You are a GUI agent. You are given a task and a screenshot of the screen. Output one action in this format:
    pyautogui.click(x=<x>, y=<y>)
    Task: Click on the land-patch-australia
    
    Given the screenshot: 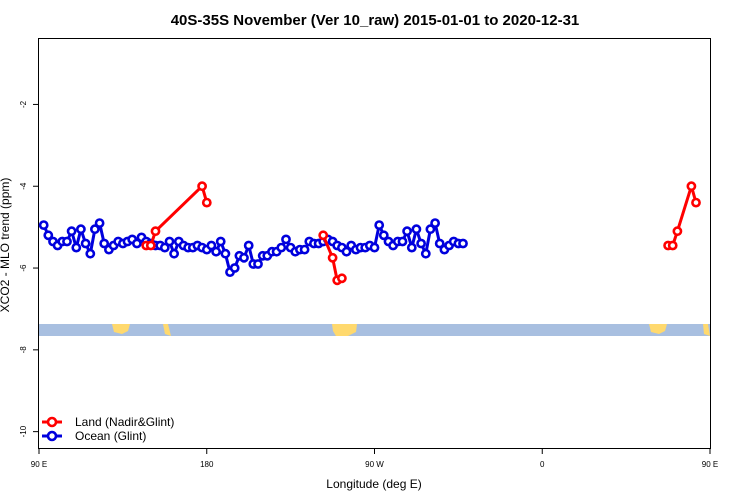 What is the action you would take?
    pyautogui.click(x=121, y=329)
    